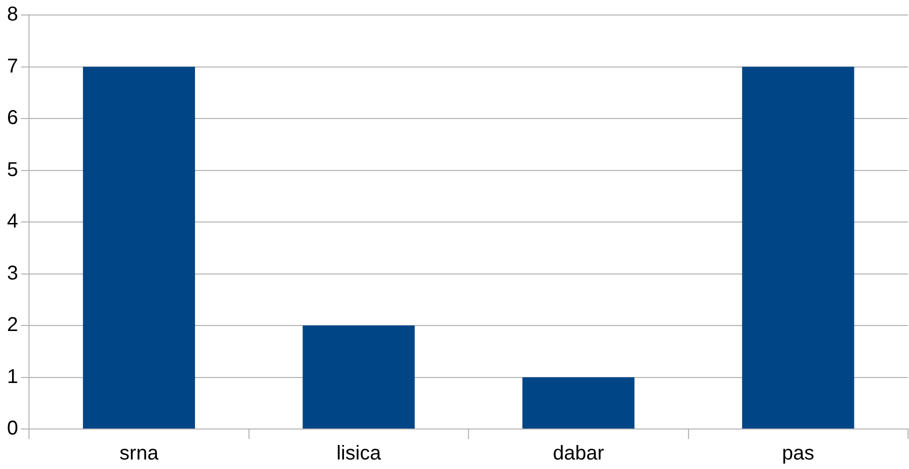 The height and width of the screenshot is (469, 909). I want to click on x-tick-label: dabar, so click(578, 453).